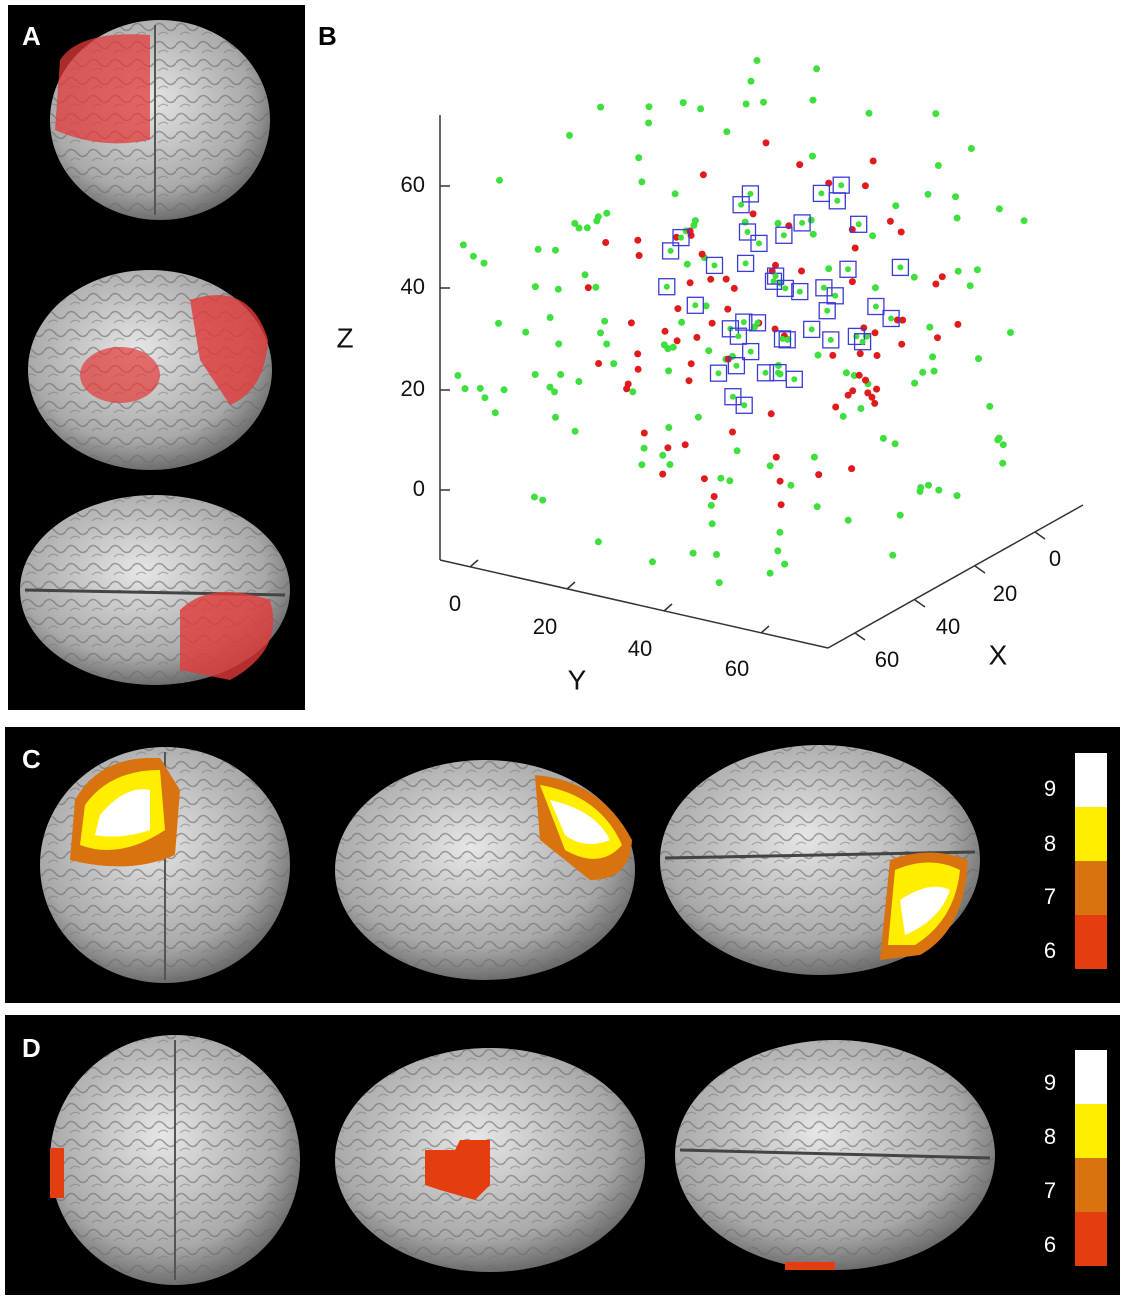  Describe the element at coordinates (1055, 558) in the screenshot. I see `x-tick-label: 0` at that location.